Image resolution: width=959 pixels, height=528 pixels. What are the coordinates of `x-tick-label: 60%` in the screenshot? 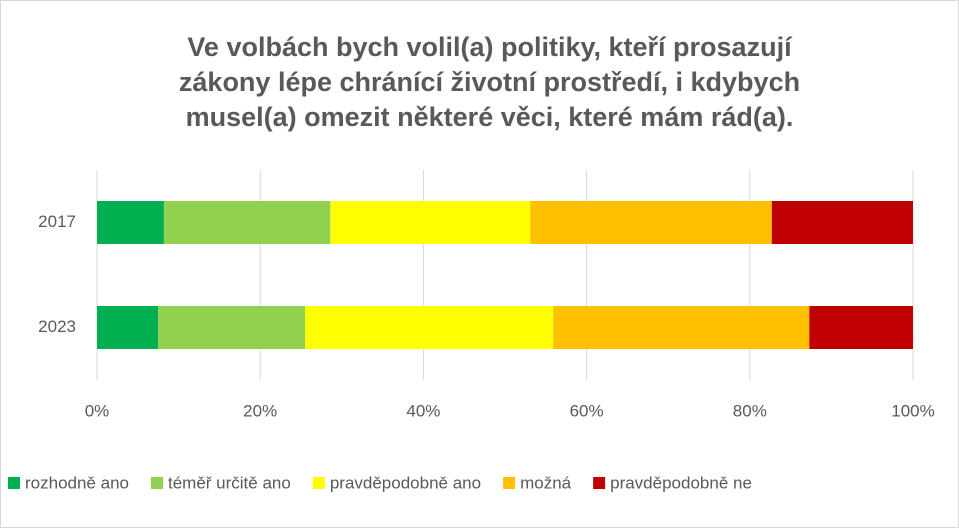 It's located at (587, 410).